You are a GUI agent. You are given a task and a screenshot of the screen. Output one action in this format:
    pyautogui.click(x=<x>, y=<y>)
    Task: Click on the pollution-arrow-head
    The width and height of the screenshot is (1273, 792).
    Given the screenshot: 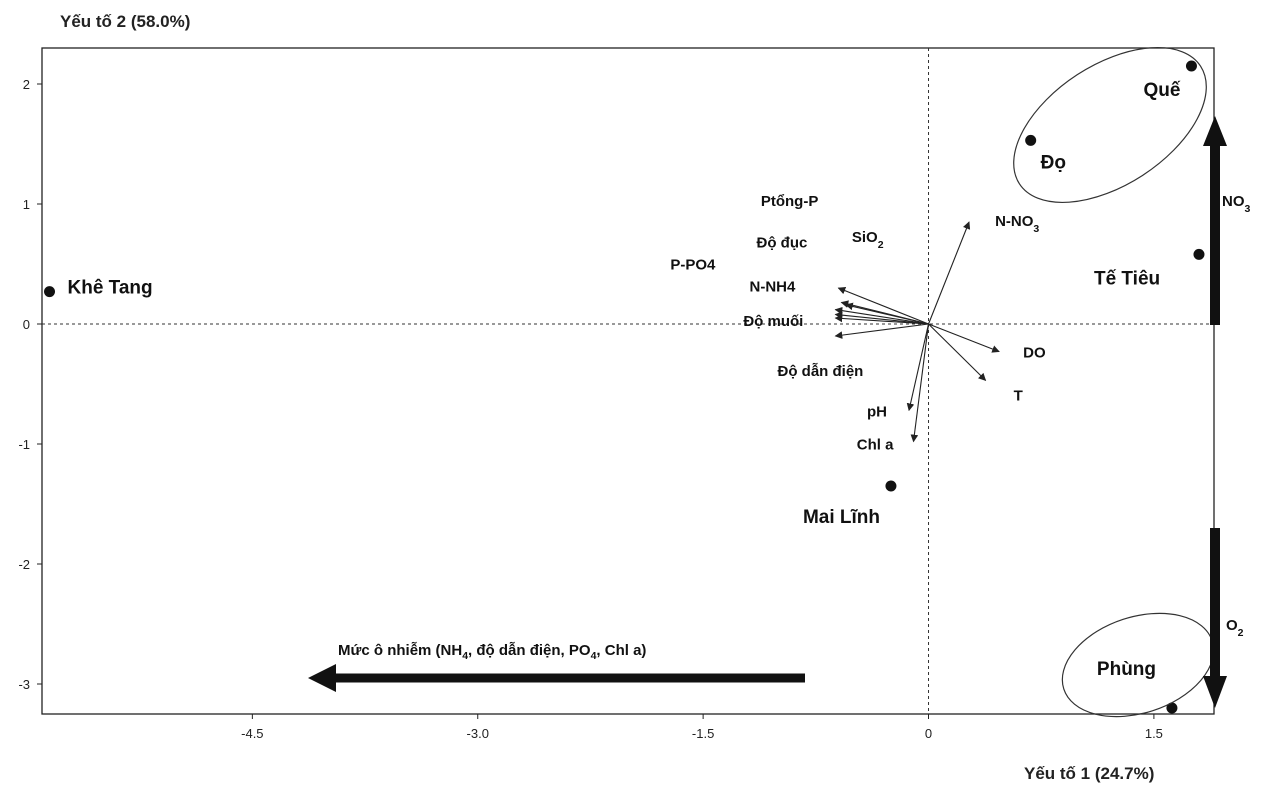 What is the action you would take?
    pyautogui.click(x=322, y=678)
    